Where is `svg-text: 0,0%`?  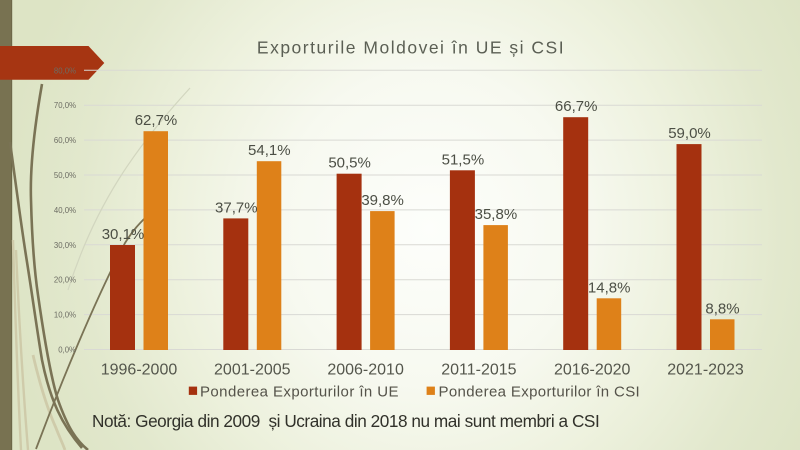 svg-text: 0,0% is located at coordinates (67, 350).